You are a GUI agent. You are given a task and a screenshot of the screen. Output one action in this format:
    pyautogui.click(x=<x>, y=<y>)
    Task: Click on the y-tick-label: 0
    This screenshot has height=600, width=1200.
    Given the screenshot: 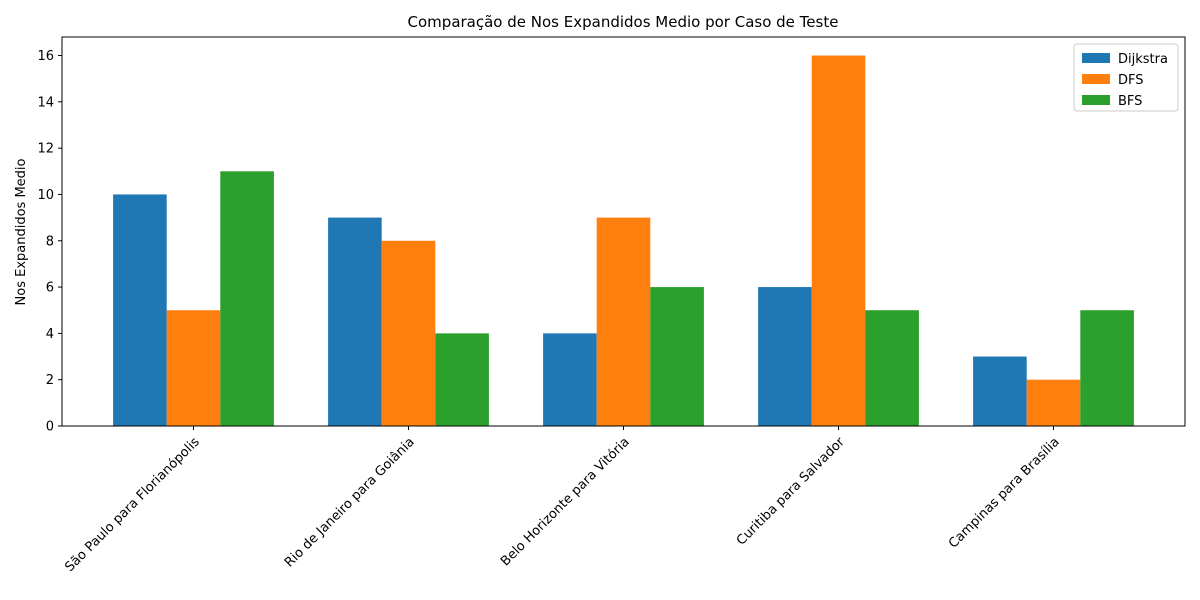 What is the action you would take?
    pyautogui.click(x=50, y=427)
    